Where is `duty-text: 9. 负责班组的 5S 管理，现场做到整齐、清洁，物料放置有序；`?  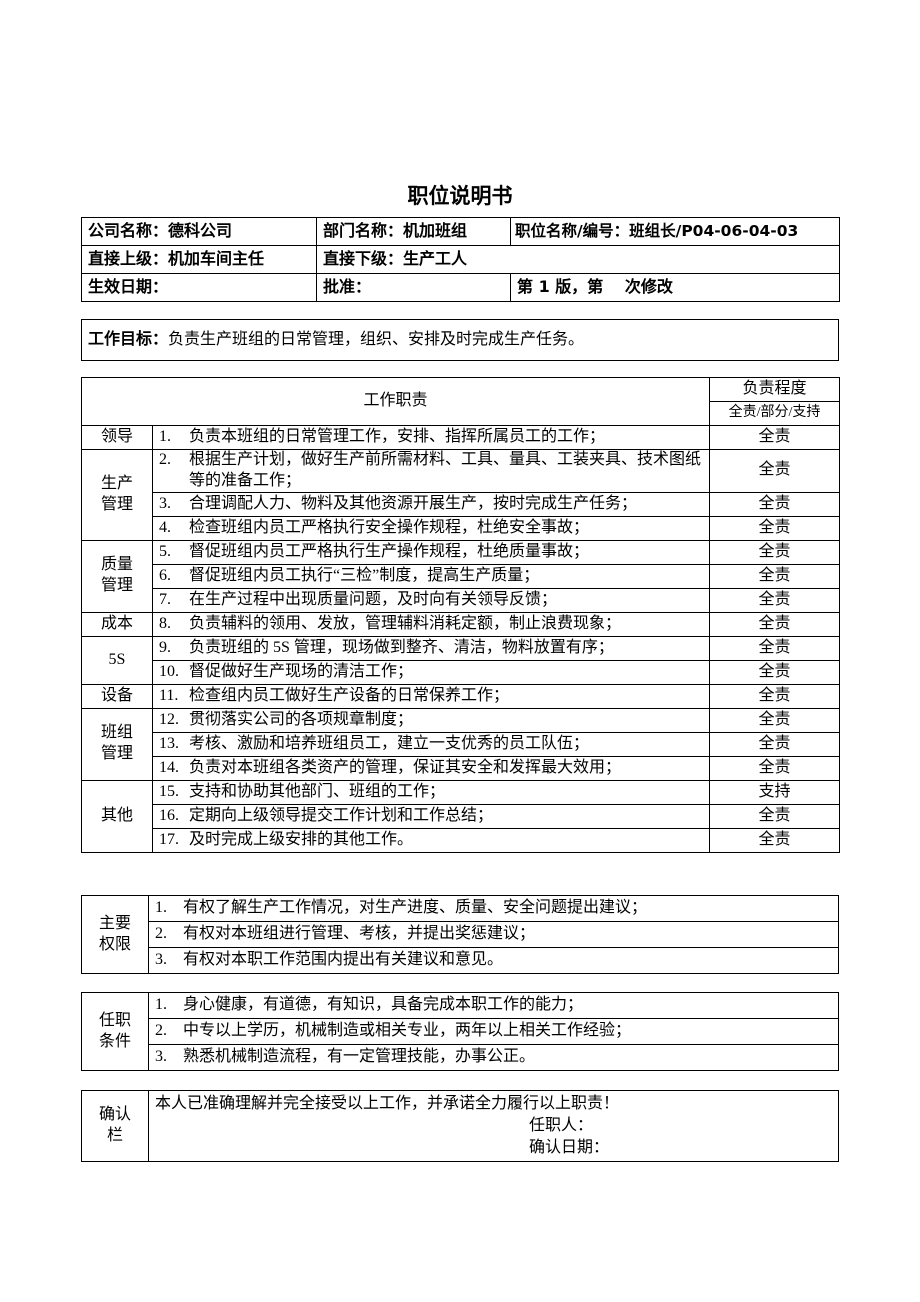 duty-text: 9. 负责班组的 5S 管理，现场做到整齐、清洁，物料放置有序； is located at coordinates (431, 648).